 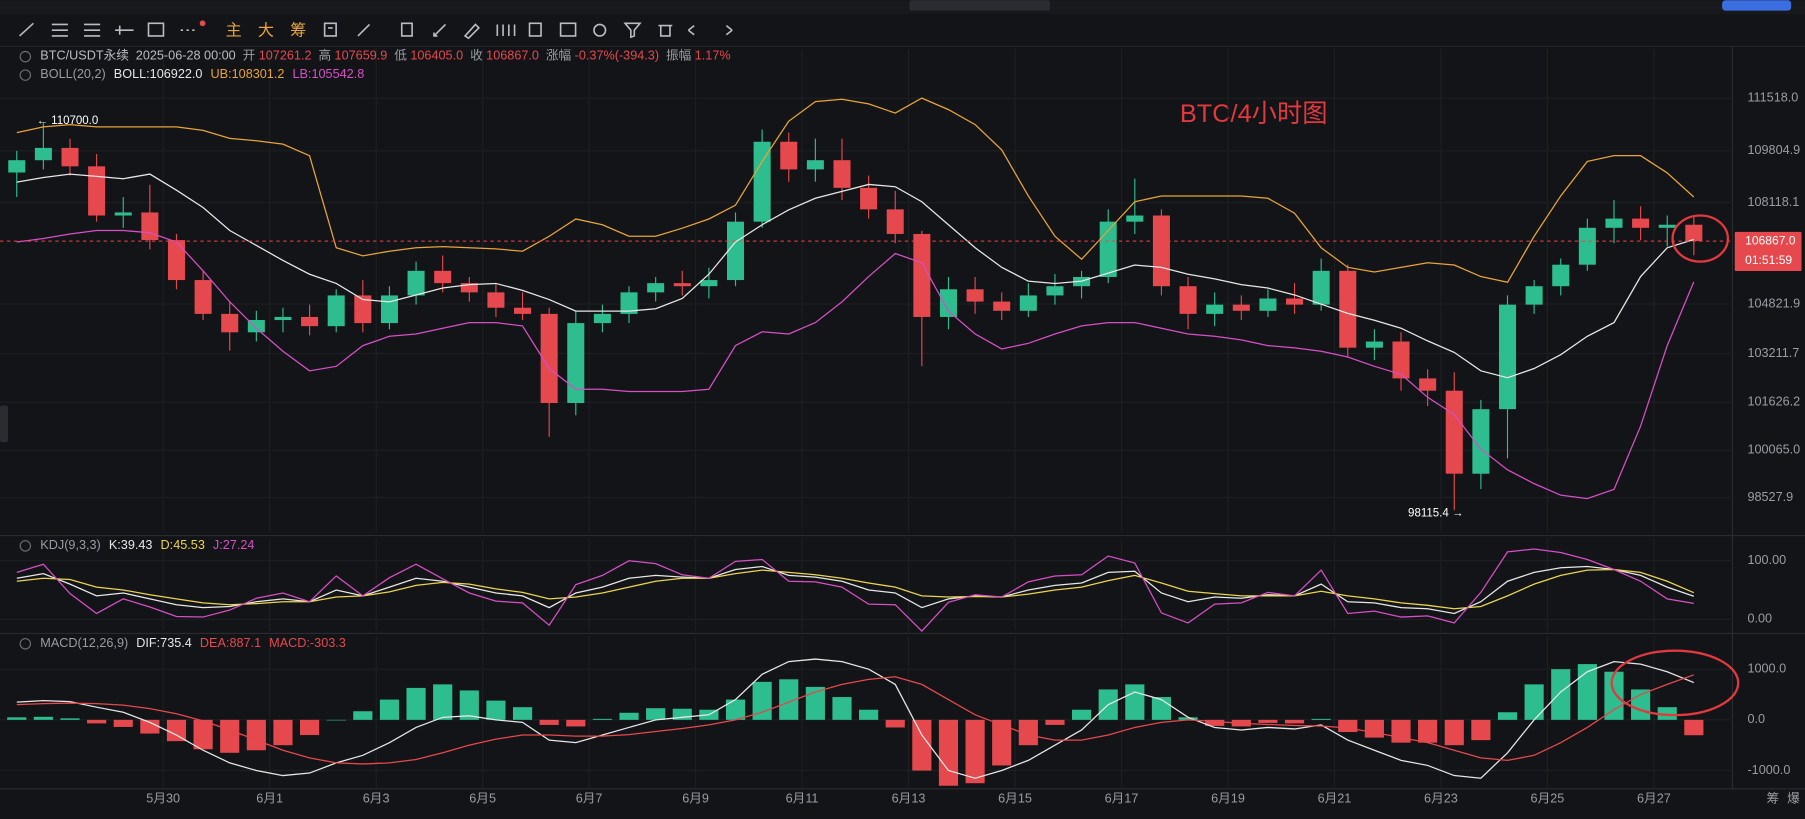 I want to click on chart-title: BTC/4小时图, so click(x=1254, y=114).